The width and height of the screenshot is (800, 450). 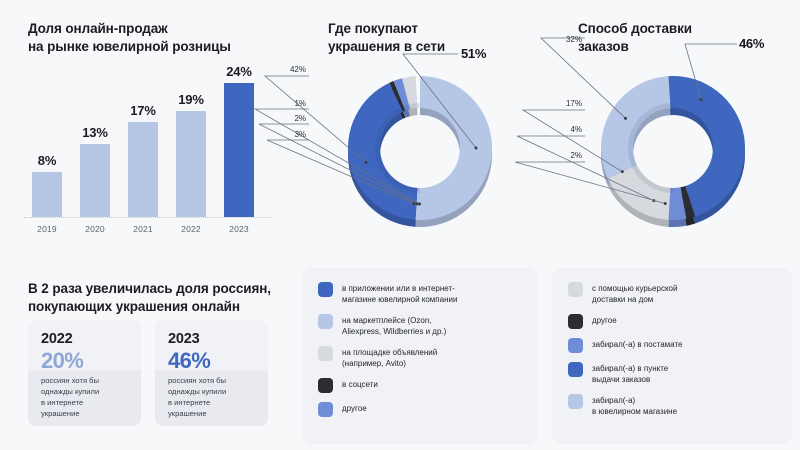 What do you see at coordinates (300, 103) in the screenshot?
I see `callout-value-label: 1%` at bounding box center [300, 103].